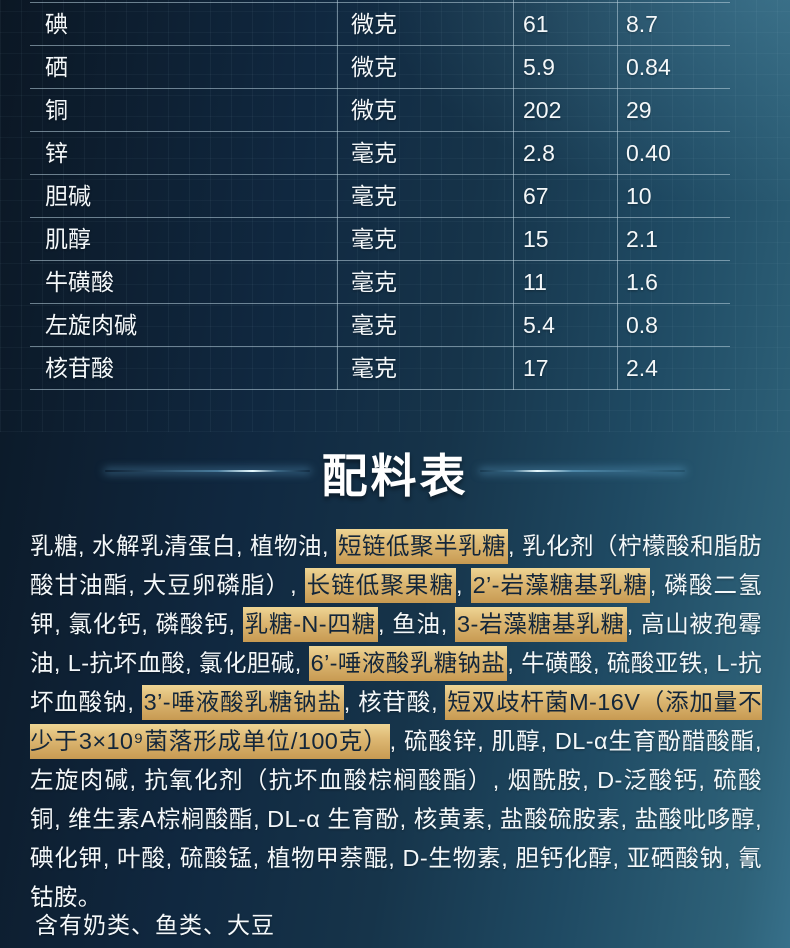 This screenshot has height=948, width=790. Describe the element at coordinates (56, 153) in the screenshot. I see `nutrient-name-cell: 锌` at that location.